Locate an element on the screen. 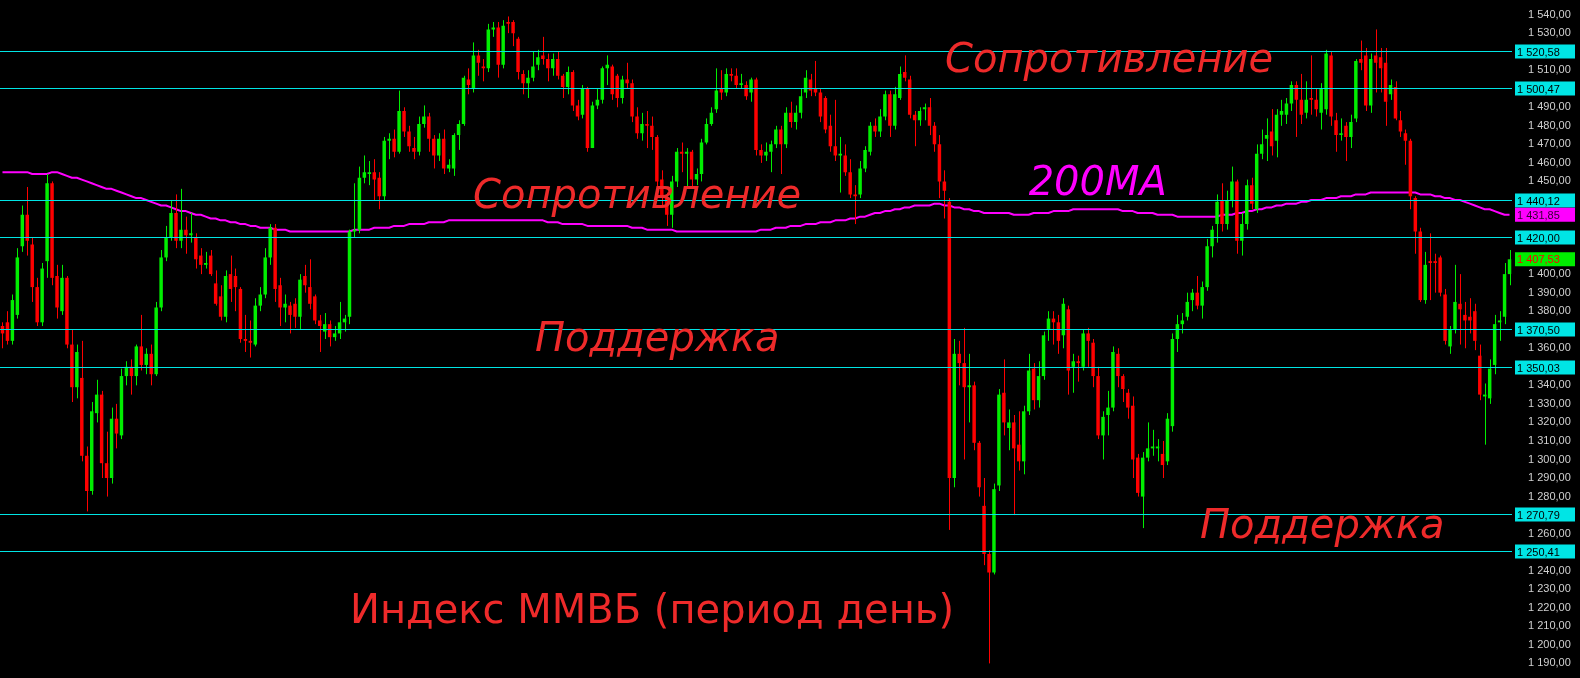 This screenshot has height=678, width=1580. y-tick-label: 1 480,00 is located at coordinates (1549, 124).